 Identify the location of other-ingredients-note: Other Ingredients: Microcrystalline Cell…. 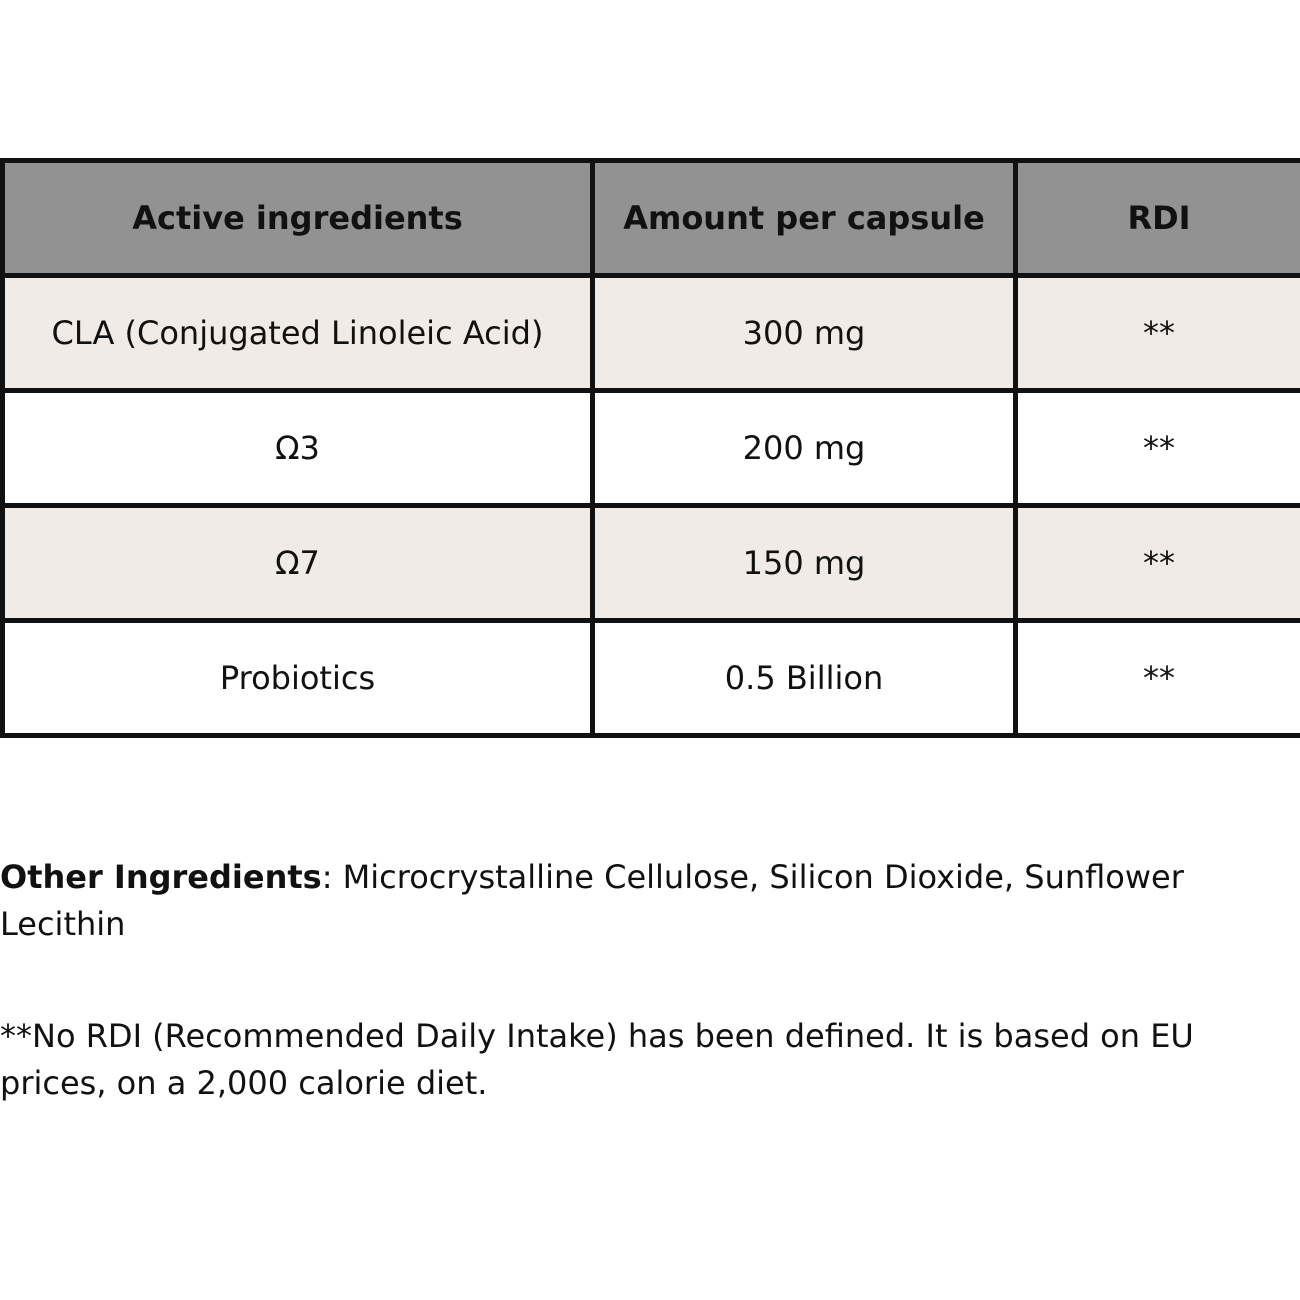
(645, 901).